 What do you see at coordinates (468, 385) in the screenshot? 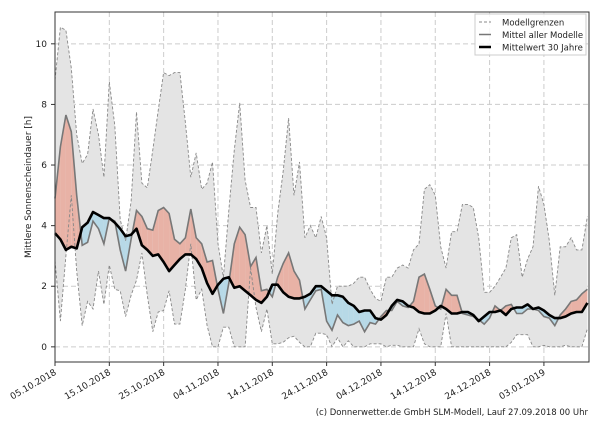
I see `x-tick-label: 24.12.2018` at bounding box center [468, 385].